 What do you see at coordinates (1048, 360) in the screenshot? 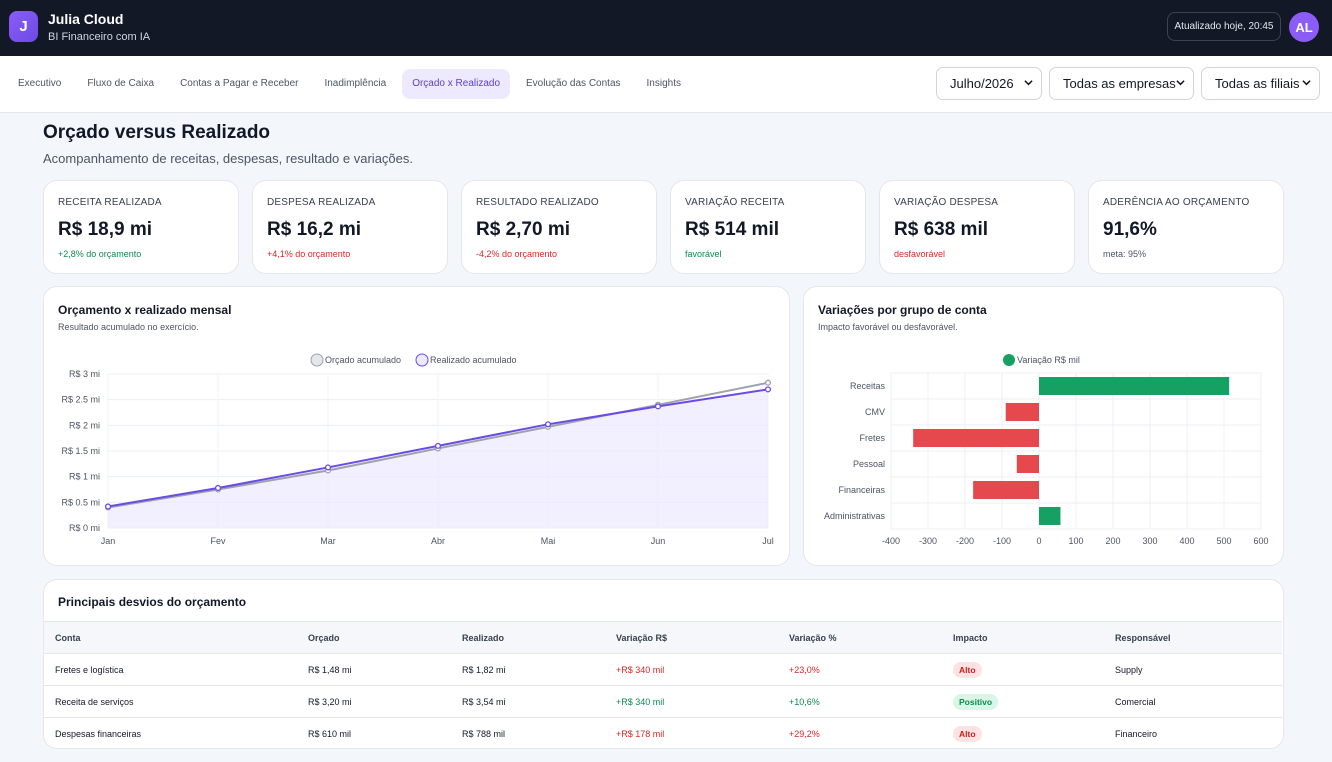
I see `legend-label: Variação R$ mil` at bounding box center [1048, 360].